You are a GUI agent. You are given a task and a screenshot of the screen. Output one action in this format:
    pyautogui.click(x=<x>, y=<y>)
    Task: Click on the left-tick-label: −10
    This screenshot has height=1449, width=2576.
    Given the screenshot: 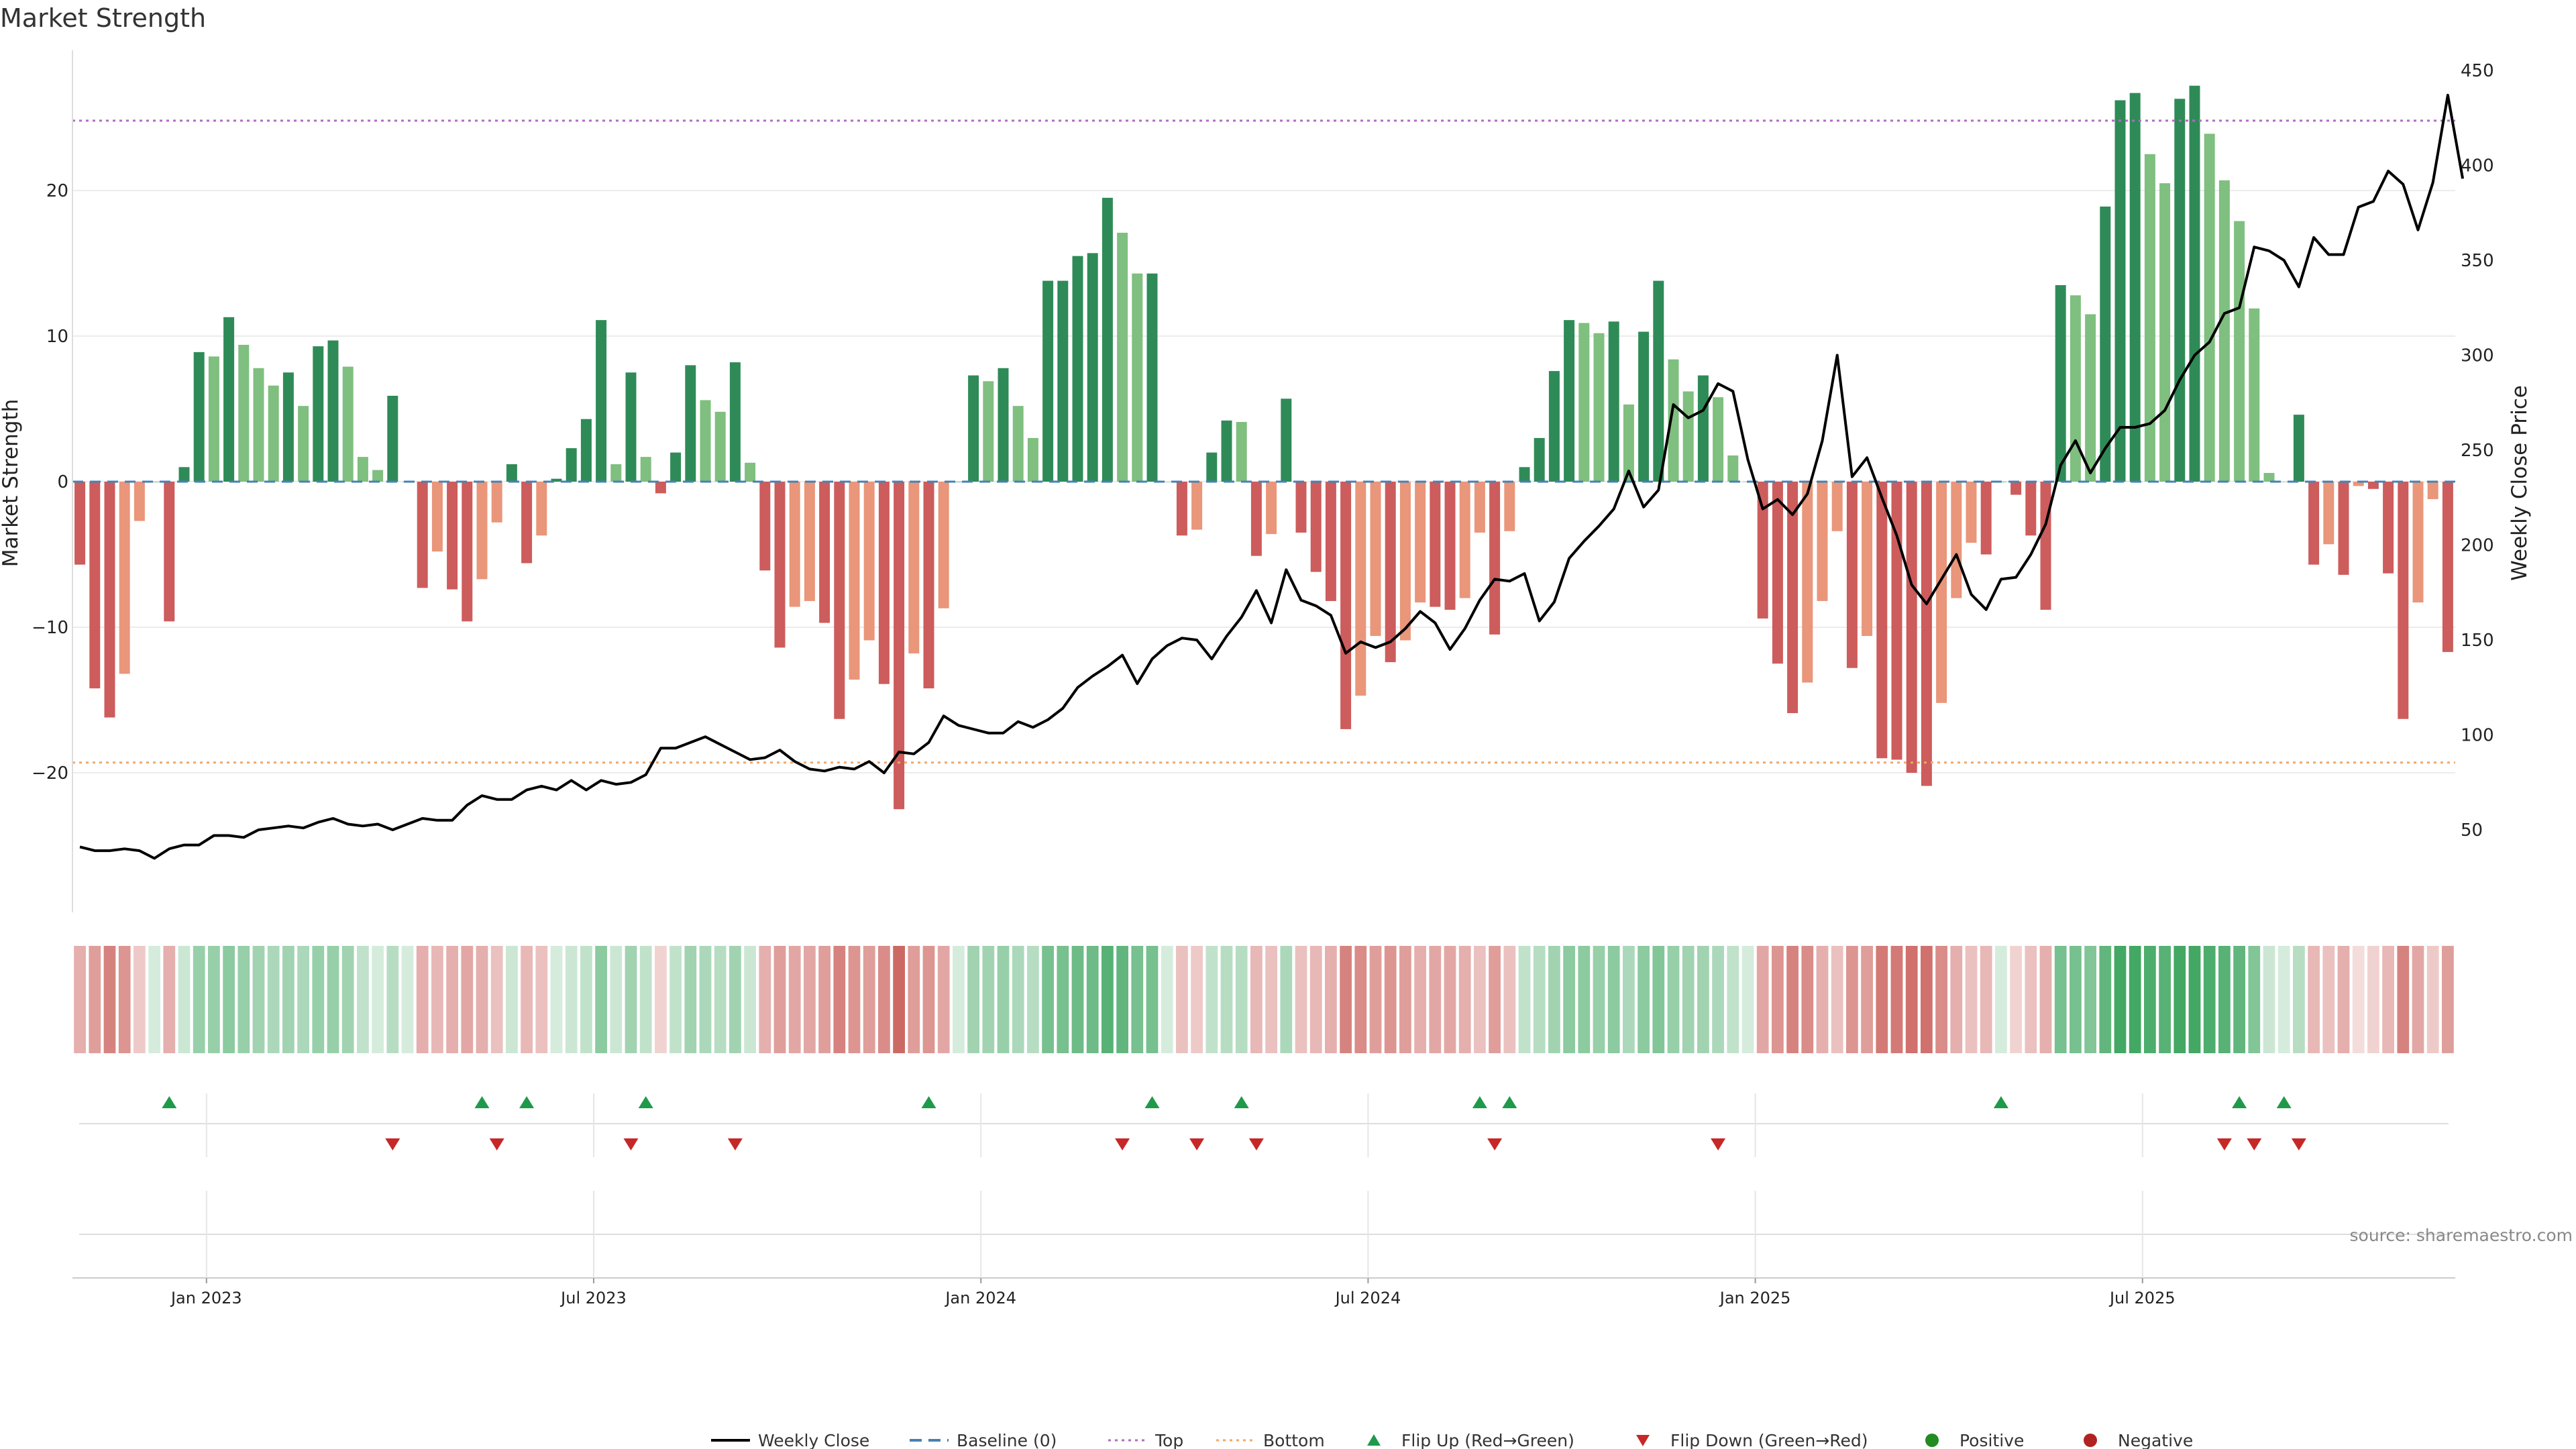 What is the action you would take?
    pyautogui.click(x=50, y=628)
    